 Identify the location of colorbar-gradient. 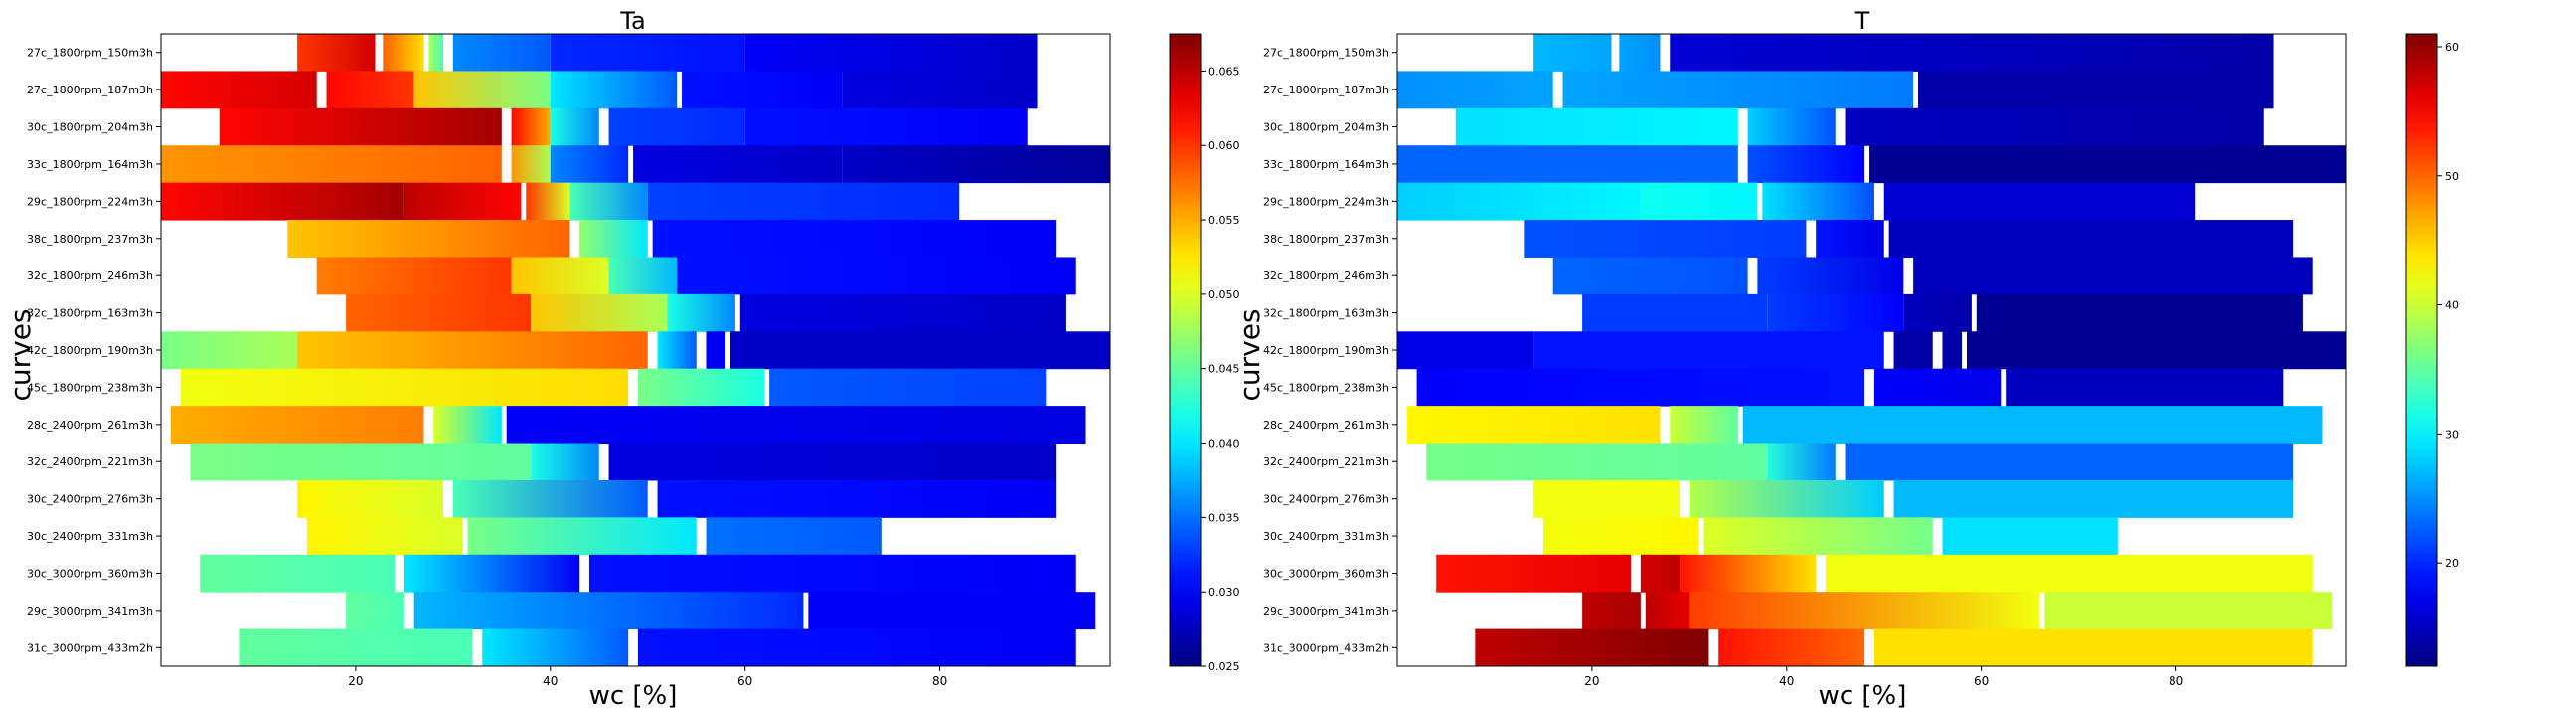
(2421, 350).